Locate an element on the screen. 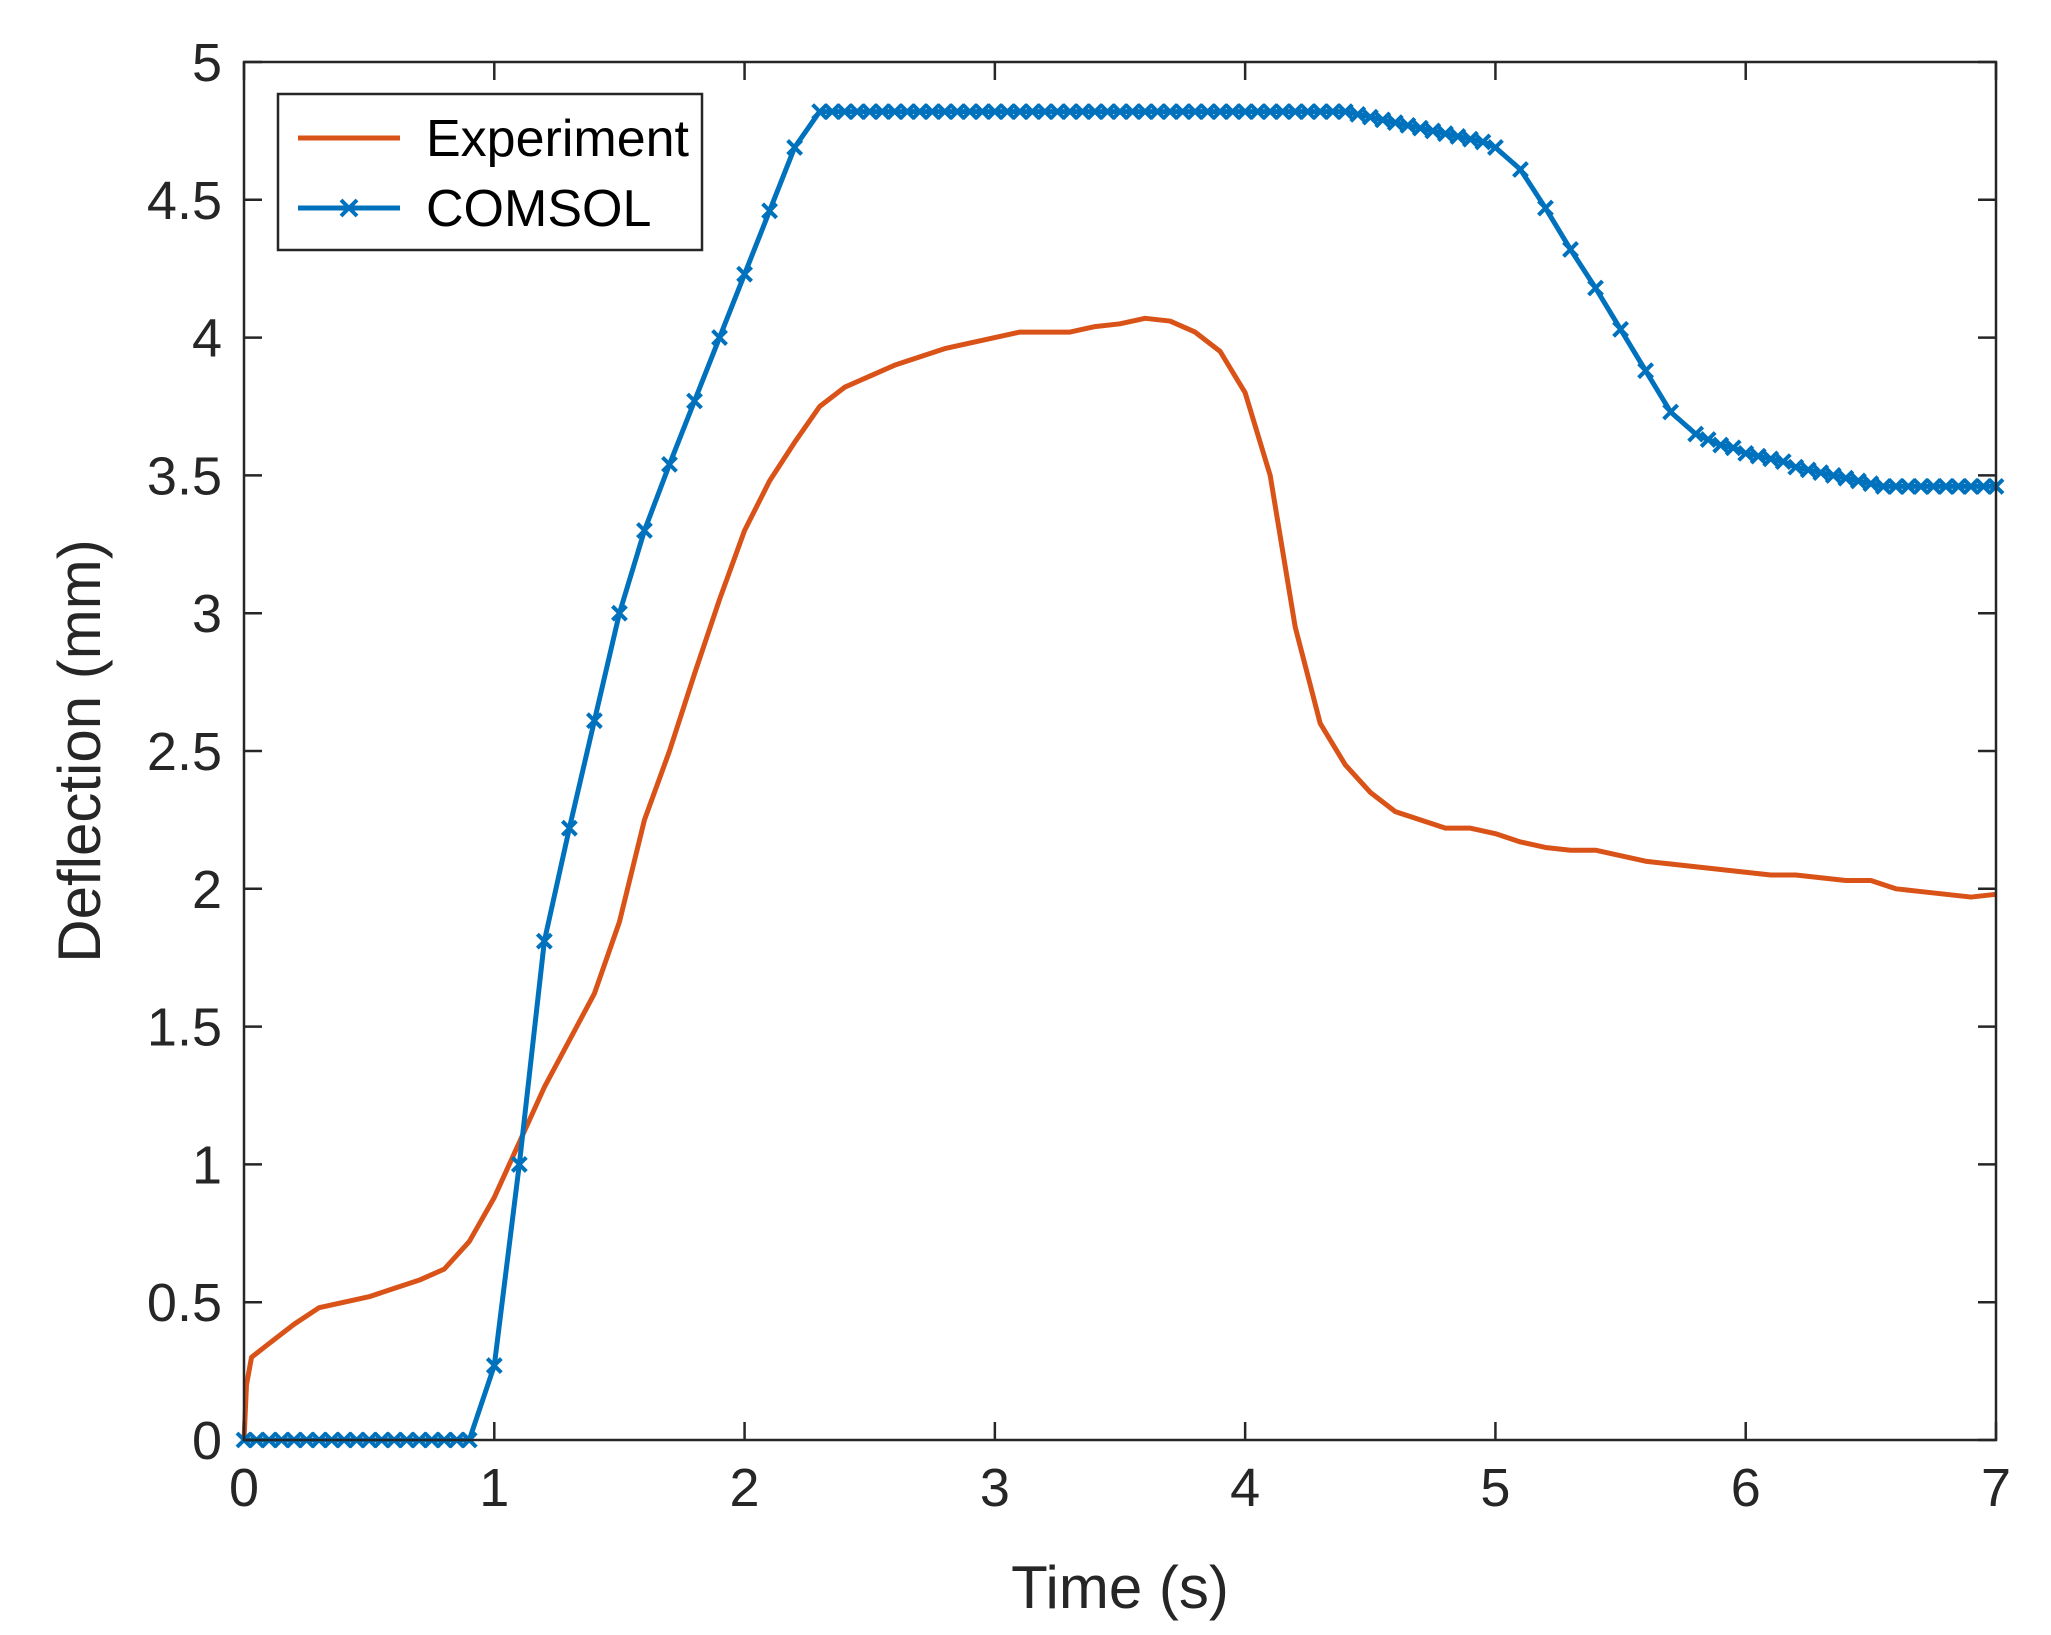 This screenshot has height=1635, width=2051. legend-item-experiment: Experiment is located at coordinates (494, 139).